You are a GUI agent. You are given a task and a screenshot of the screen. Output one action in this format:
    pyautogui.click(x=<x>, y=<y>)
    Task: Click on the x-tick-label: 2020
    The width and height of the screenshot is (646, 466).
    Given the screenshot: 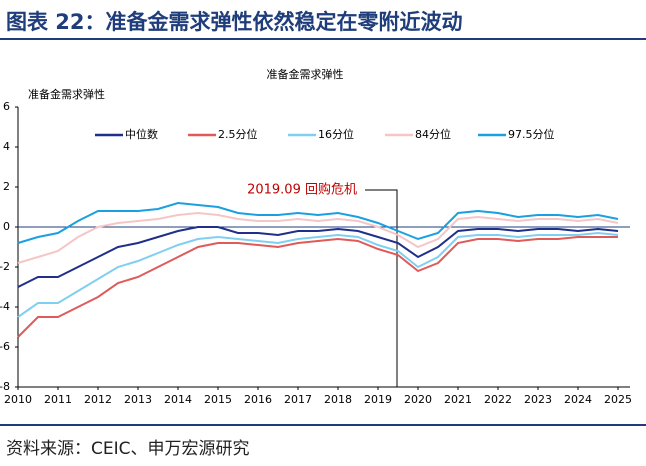 What is the action you would take?
    pyautogui.click(x=418, y=399)
    